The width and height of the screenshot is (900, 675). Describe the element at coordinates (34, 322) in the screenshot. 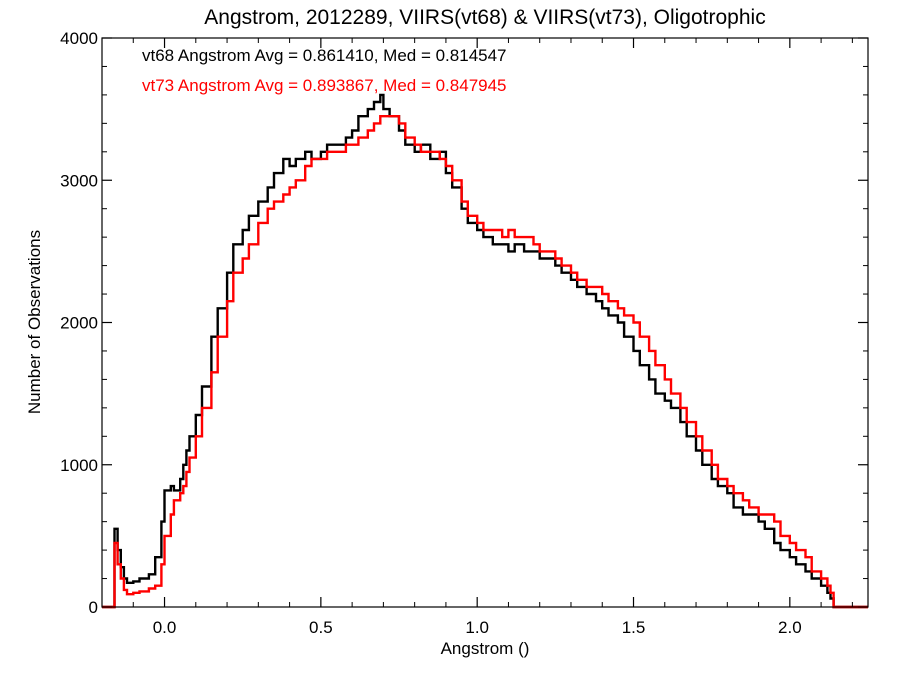

I see `y-axis-label: Number of Observations` at that location.